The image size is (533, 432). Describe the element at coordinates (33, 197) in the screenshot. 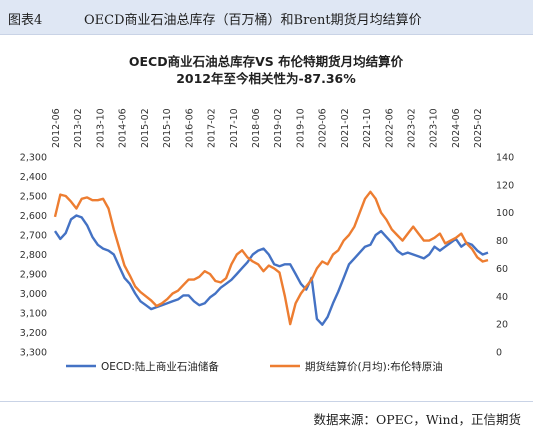

I see `left-tick-label: 2,500` at that location.